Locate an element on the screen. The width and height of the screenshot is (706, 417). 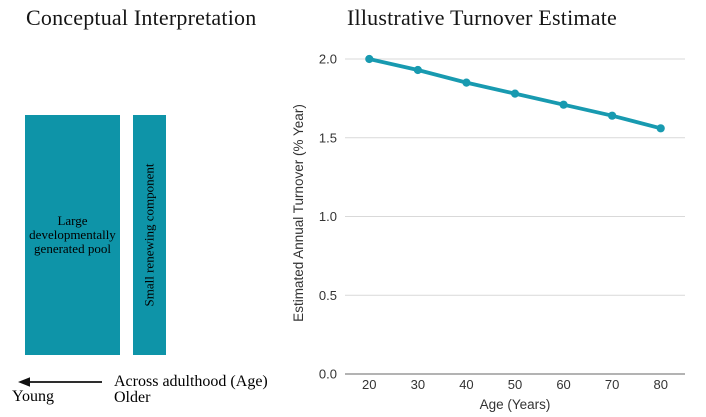
small-renewing-label: Small renewing component is located at coordinates (149, 235).